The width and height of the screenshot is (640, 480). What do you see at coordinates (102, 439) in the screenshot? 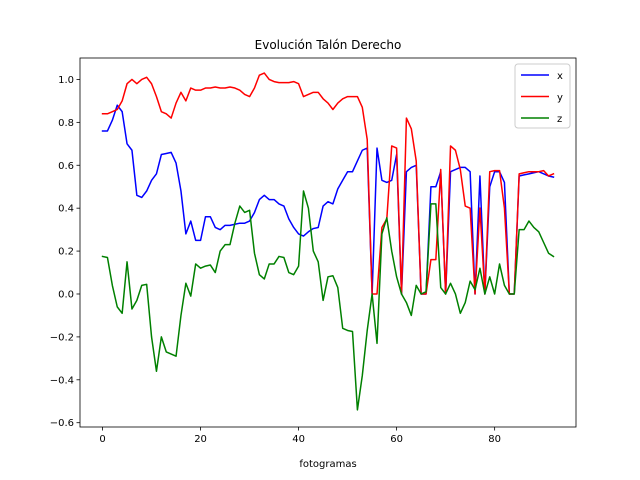
I see `x-tick-label: 0` at bounding box center [102, 439].